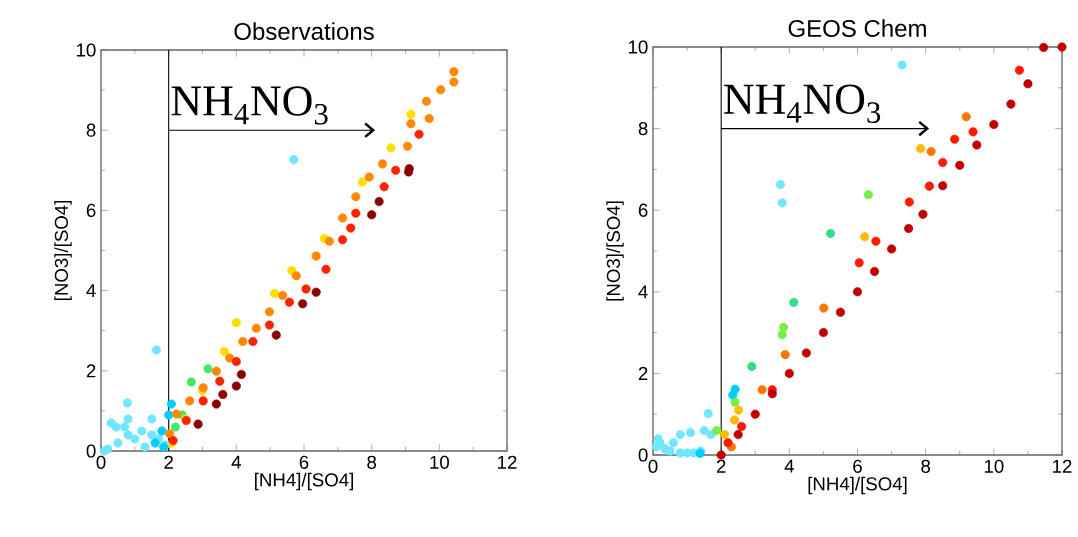 Image resolution: width=1078 pixels, height=537 pixels. I want to click on chart-title: GEOS Chem, so click(857, 28).